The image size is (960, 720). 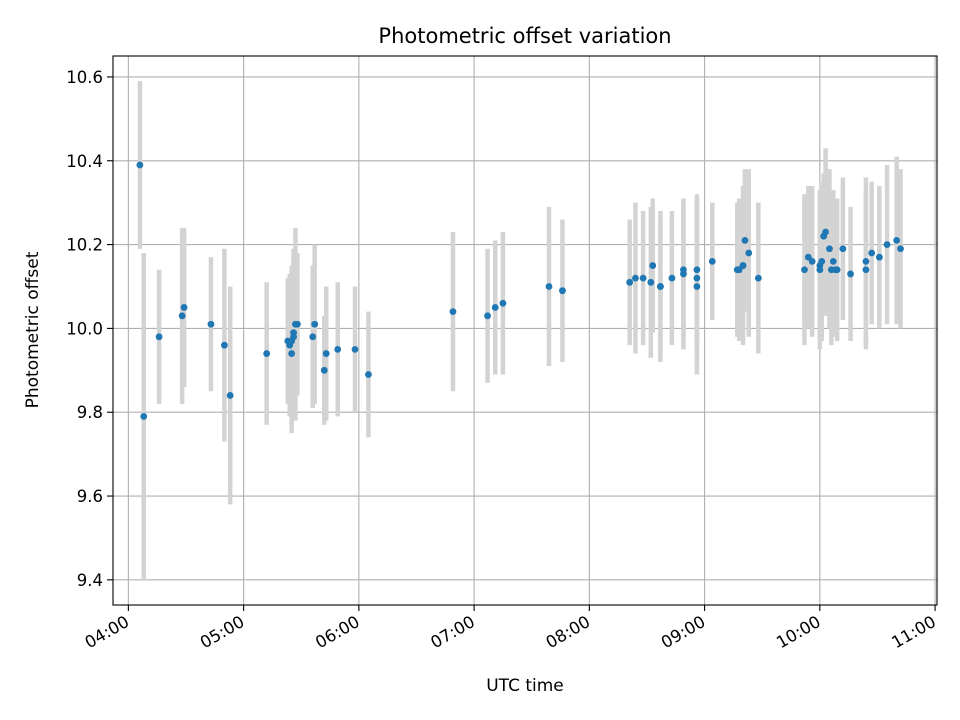 What do you see at coordinates (90, 496) in the screenshot?
I see `y-tick-label: 9.6` at bounding box center [90, 496].